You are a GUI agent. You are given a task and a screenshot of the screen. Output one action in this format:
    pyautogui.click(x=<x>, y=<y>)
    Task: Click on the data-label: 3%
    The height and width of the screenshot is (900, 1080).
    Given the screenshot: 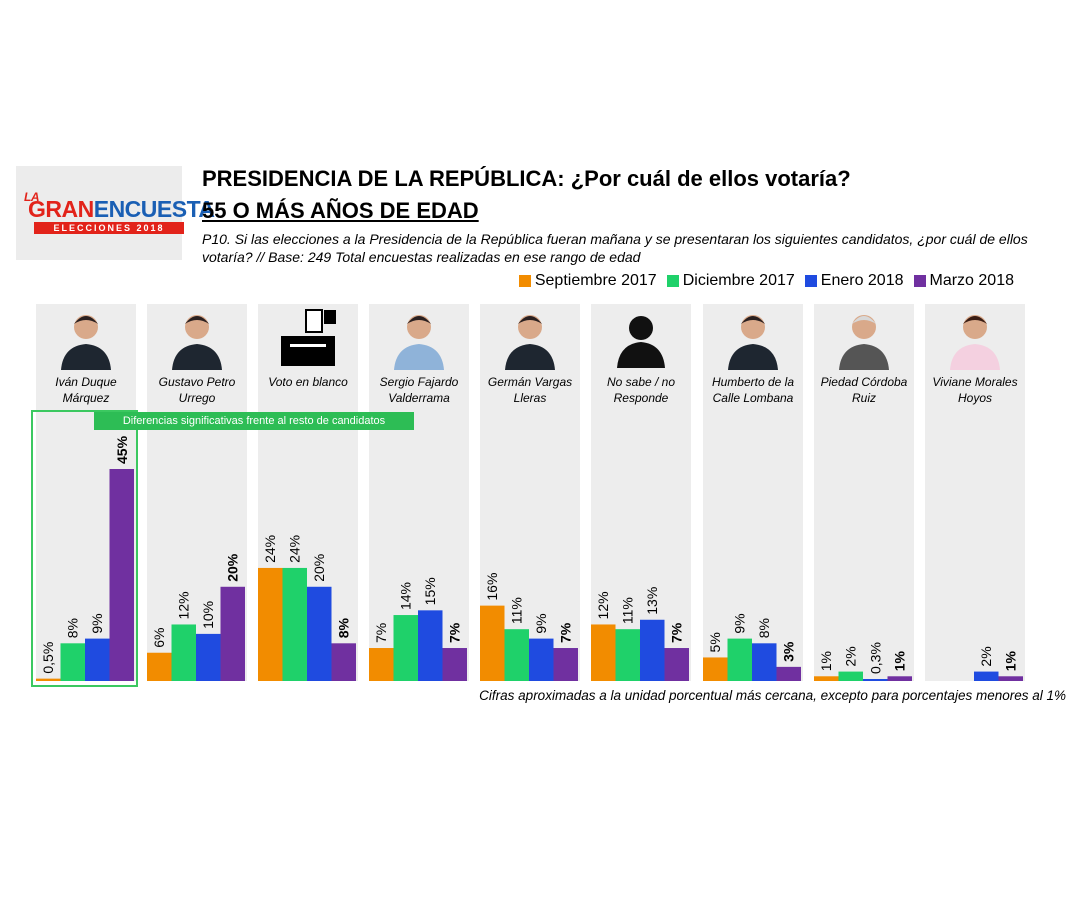 What is the action you would take?
    pyautogui.click(x=789, y=651)
    